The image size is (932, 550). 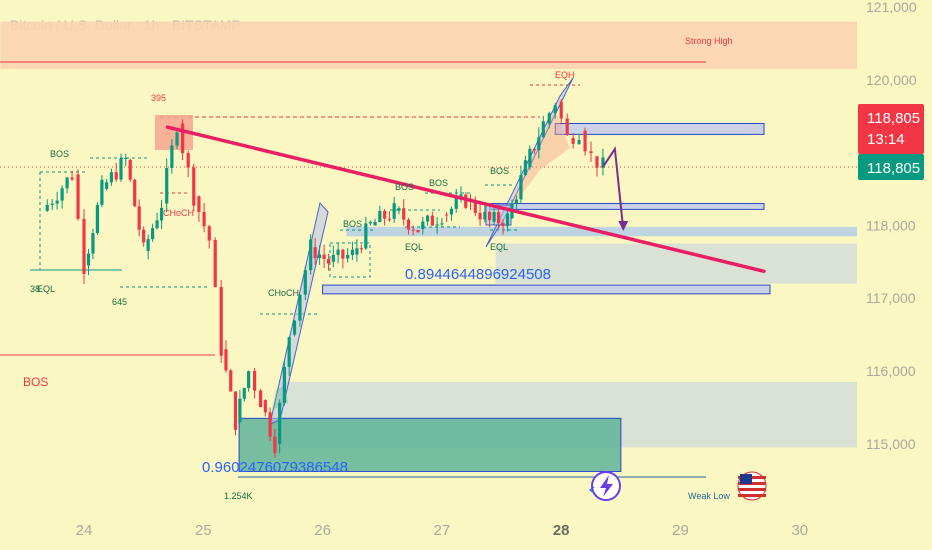 I want to click on countdown-label: 13:14, so click(x=886, y=139).